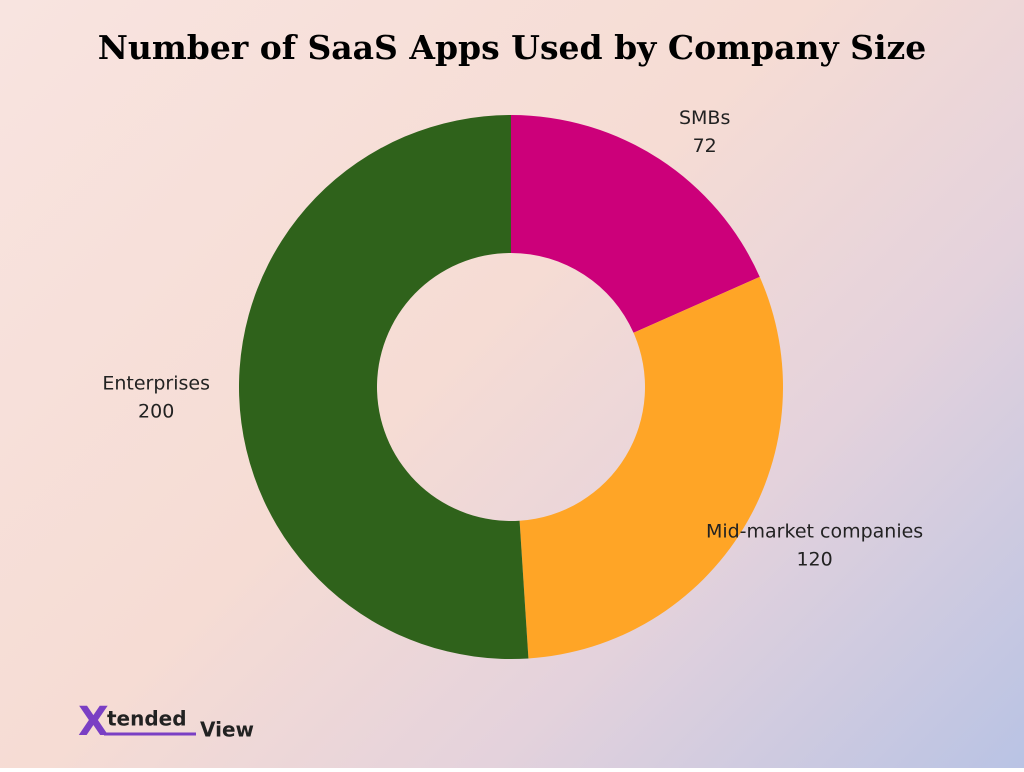 The image size is (1024, 772). What do you see at coordinates (814, 560) in the screenshot?
I see `slice-value: 120` at bounding box center [814, 560].